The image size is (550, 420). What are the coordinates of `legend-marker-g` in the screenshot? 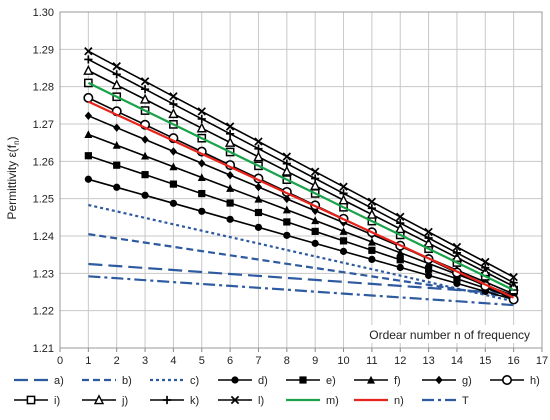 It's located at (439, 380).